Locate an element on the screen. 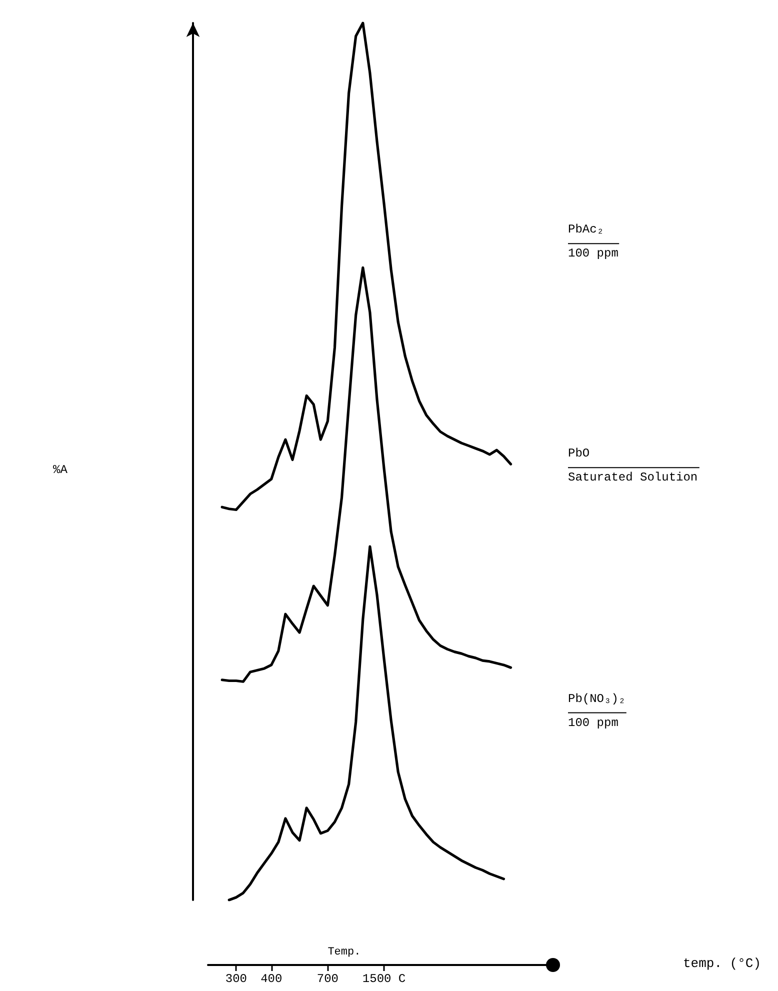 The height and width of the screenshot is (991, 778). text: PbO is located at coordinates (579, 453).